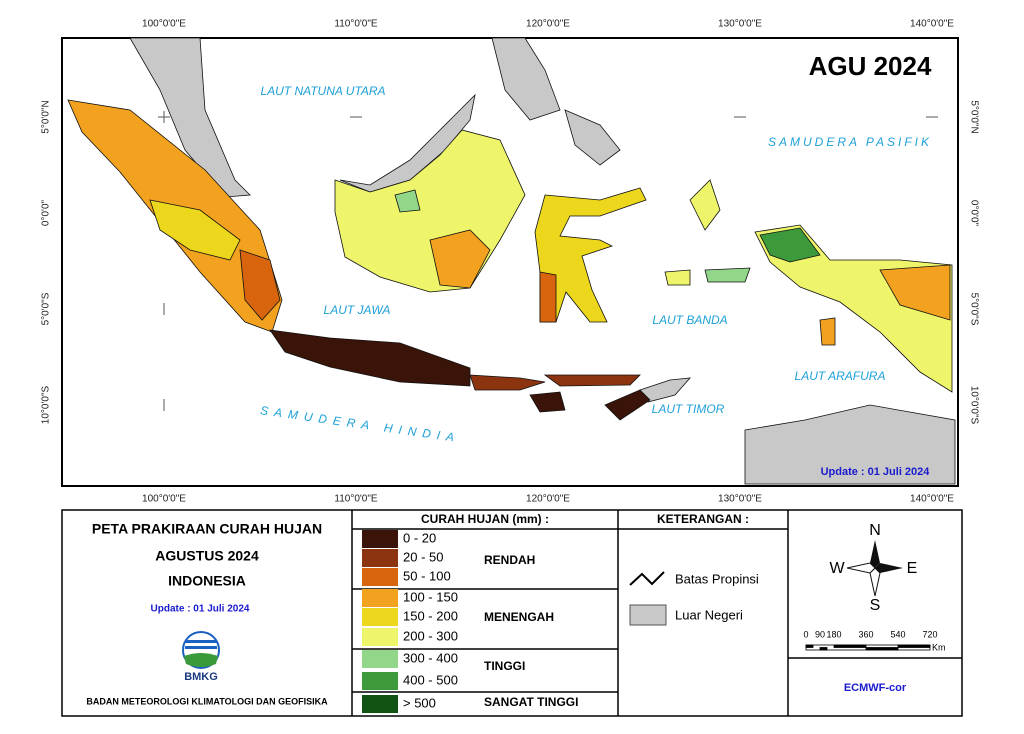  Describe the element at coordinates (430, 635) in the screenshot. I see `legend-range: 200 - 300` at that location.